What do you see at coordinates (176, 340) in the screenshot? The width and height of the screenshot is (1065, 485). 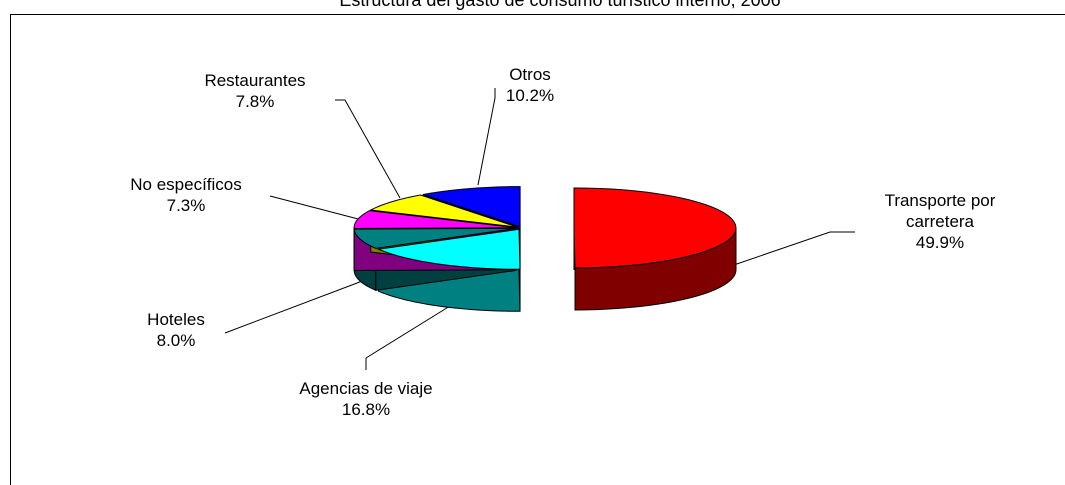 I see `value-label: 8.0%` at bounding box center [176, 340].